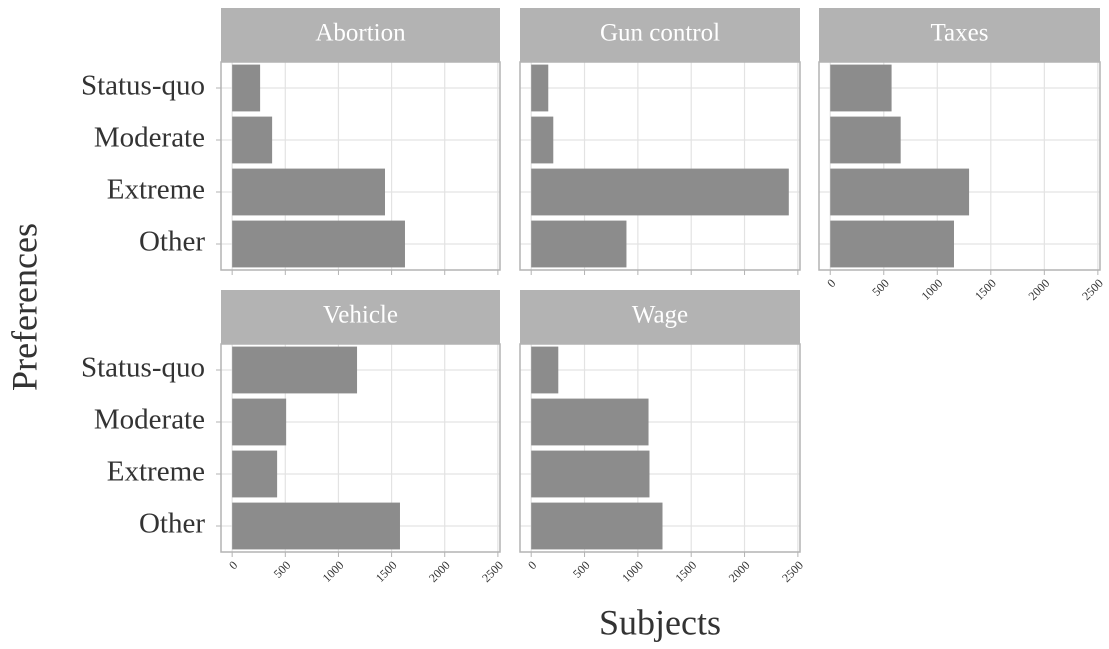  I want to click on x-axis-label: Subjects, so click(660, 622).